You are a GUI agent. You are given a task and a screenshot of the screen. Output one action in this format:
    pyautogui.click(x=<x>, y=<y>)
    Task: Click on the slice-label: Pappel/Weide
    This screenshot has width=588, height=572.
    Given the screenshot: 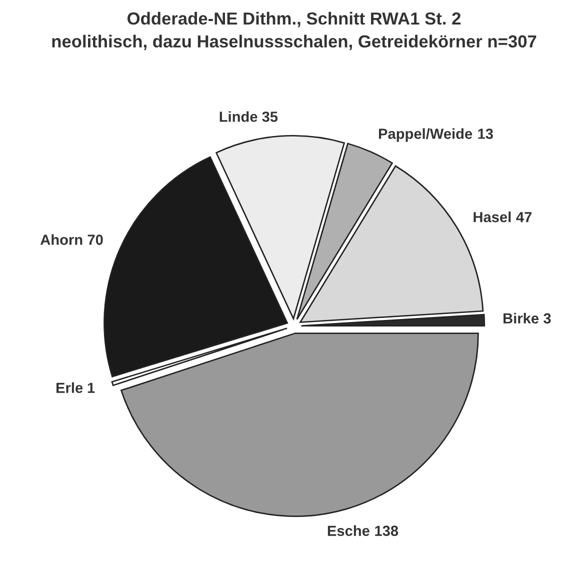 What is the action you would take?
    pyautogui.click(x=425, y=135)
    